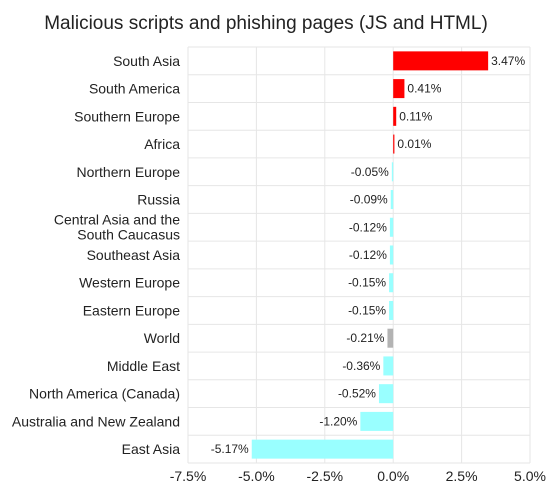 The image size is (556, 500). What do you see at coordinates (393, 476) in the screenshot?
I see `x-tick-label: 0.0%` at bounding box center [393, 476].